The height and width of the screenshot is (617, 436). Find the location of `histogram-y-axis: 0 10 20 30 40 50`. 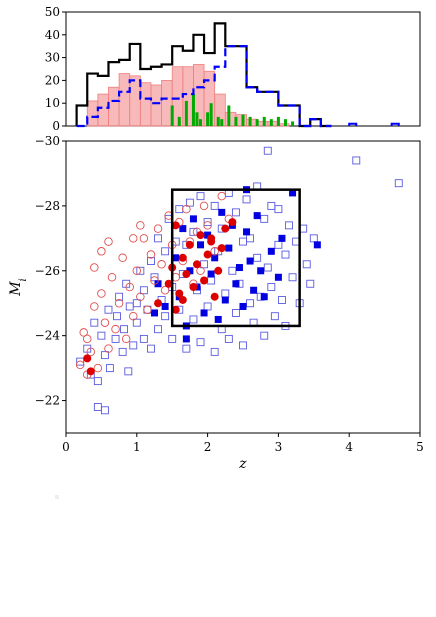

histogram-y-axis: 0 10 20 30 40 50 is located at coordinates (55, 69).